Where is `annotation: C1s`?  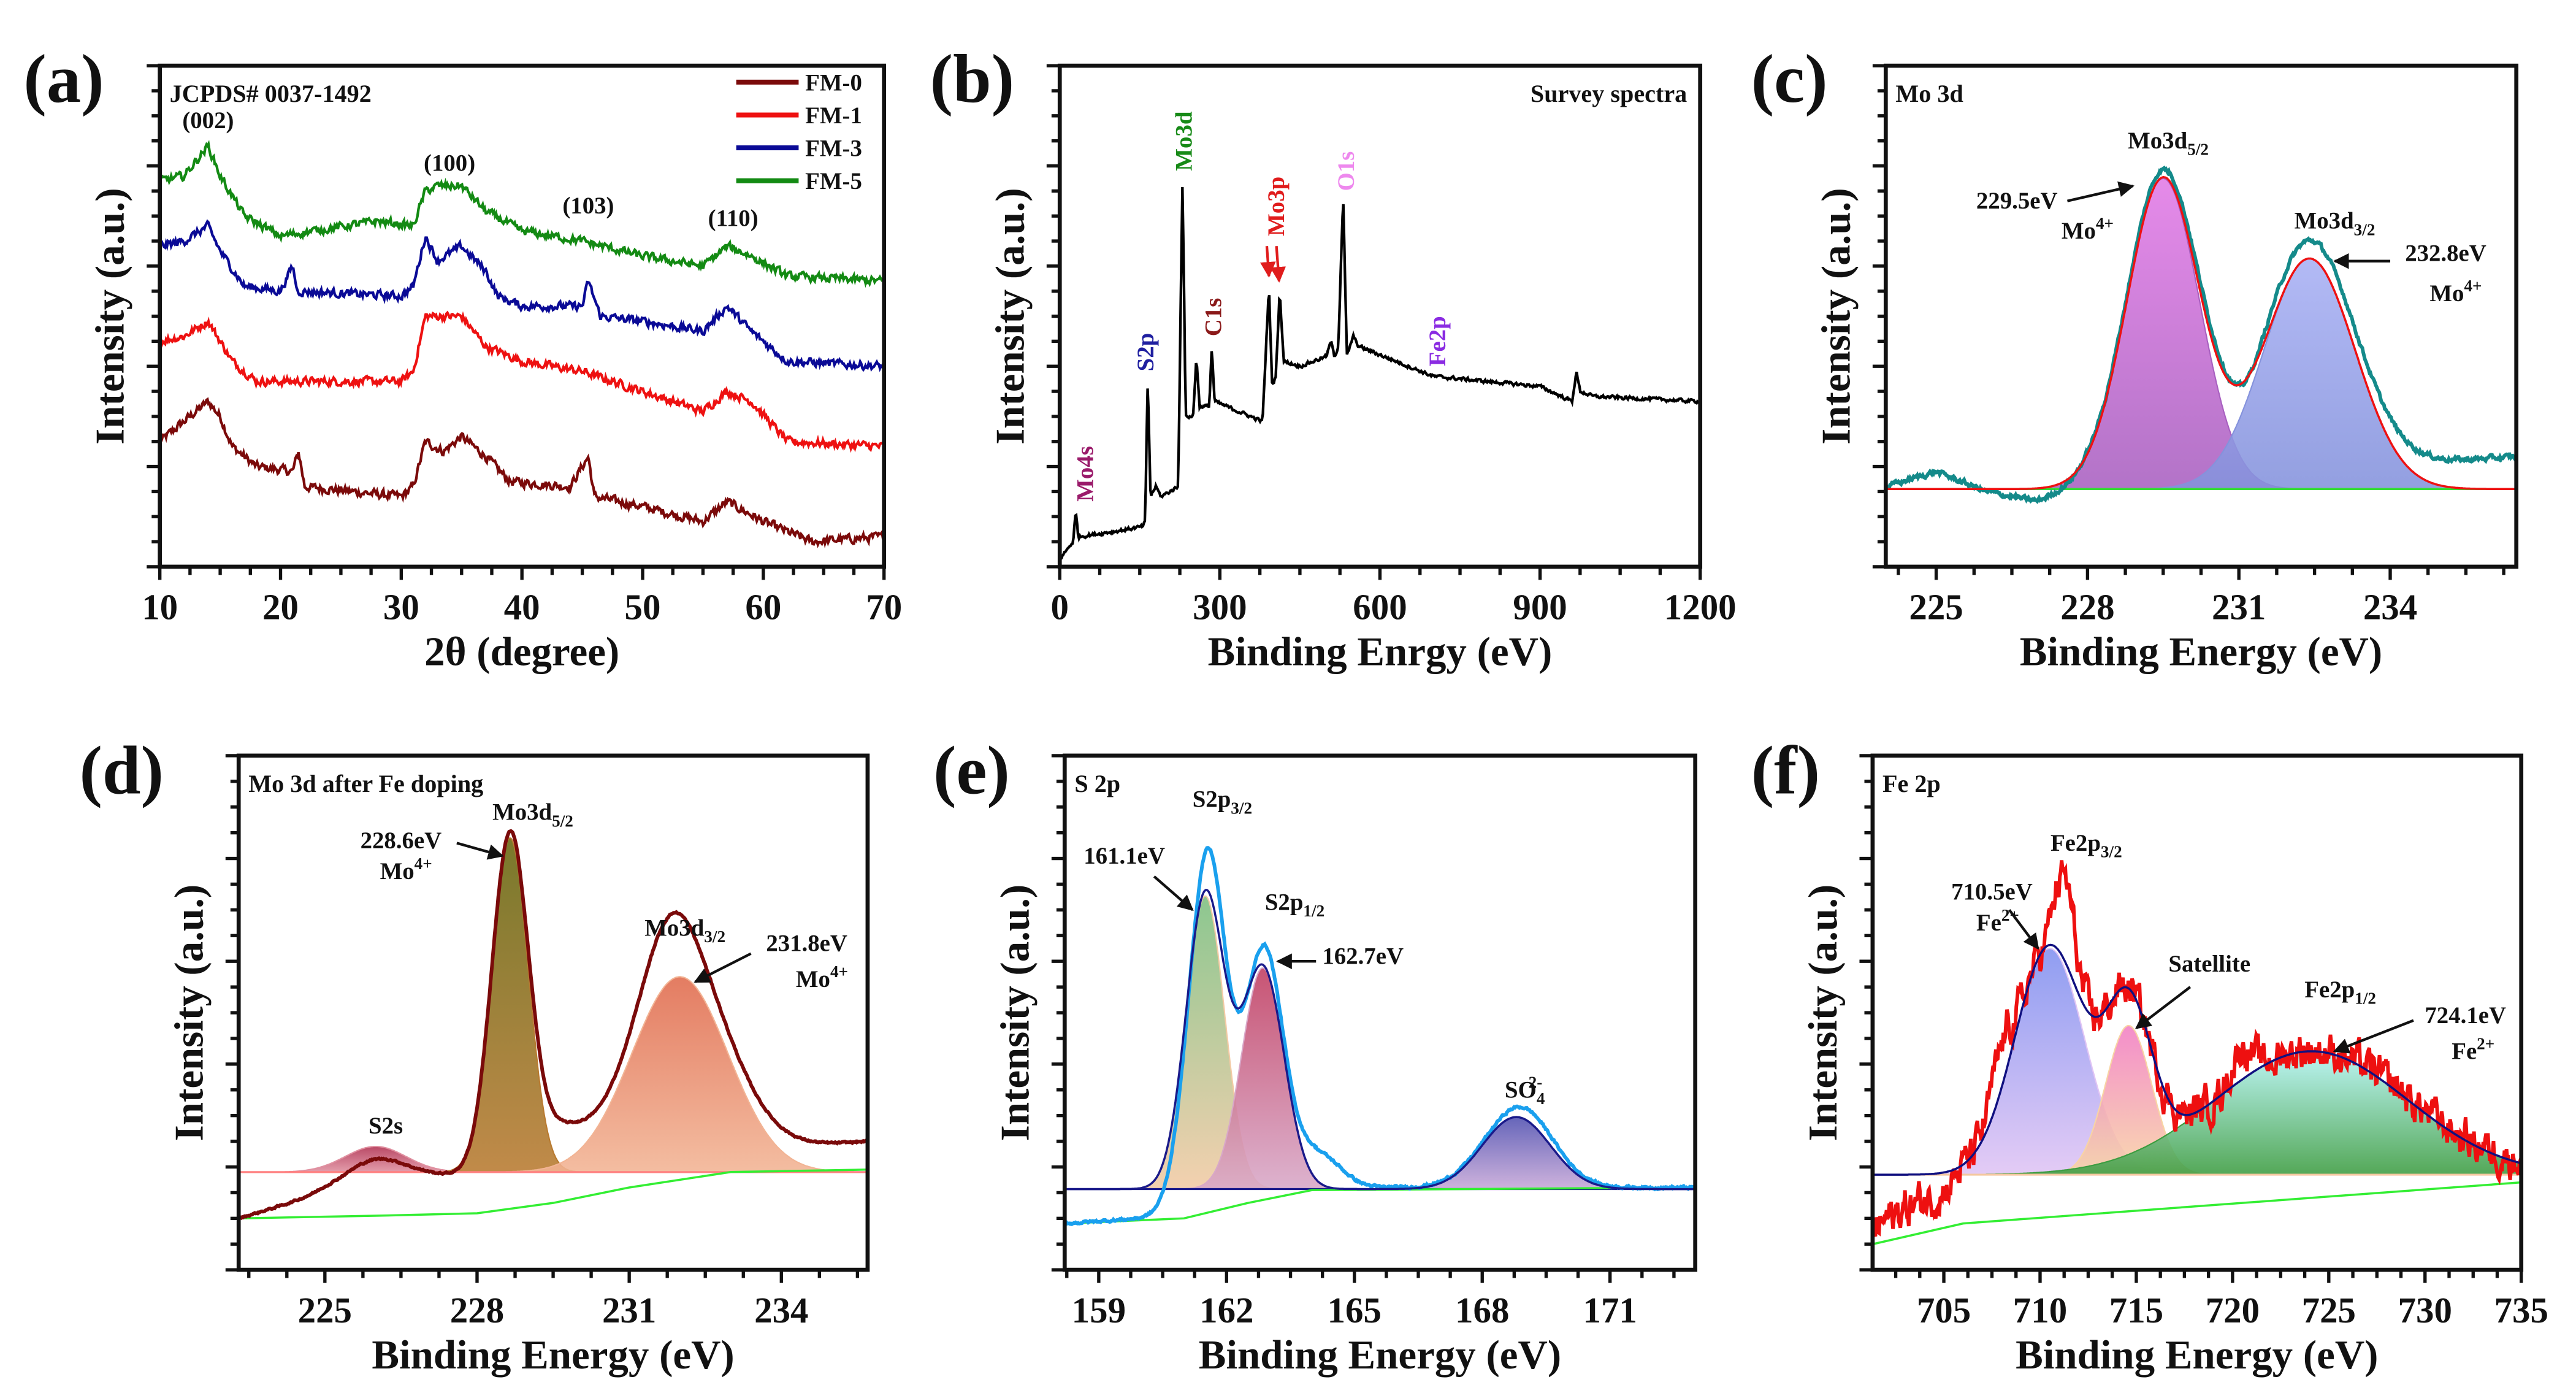
annotation: C1s is located at coordinates (1213, 317).